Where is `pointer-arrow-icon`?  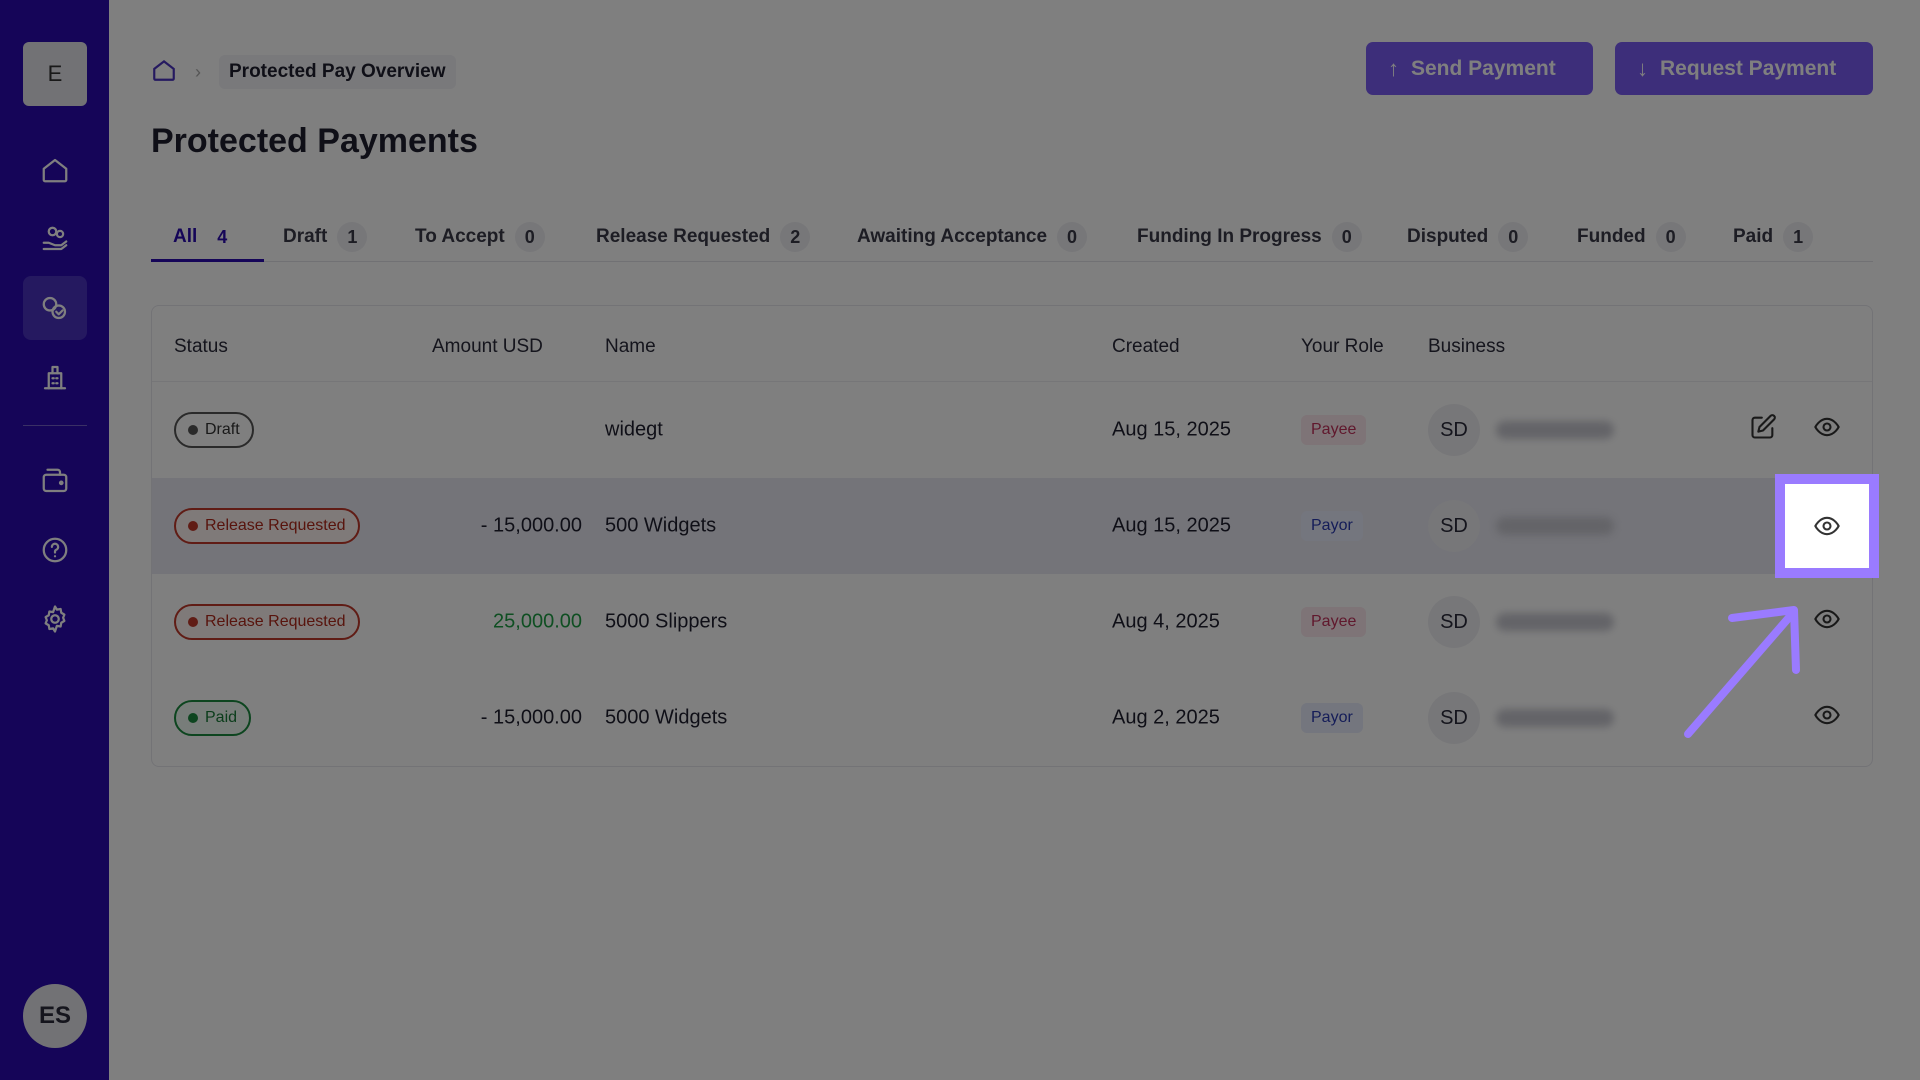
pointer-arrow-icon is located at coordinates (1742, 672).